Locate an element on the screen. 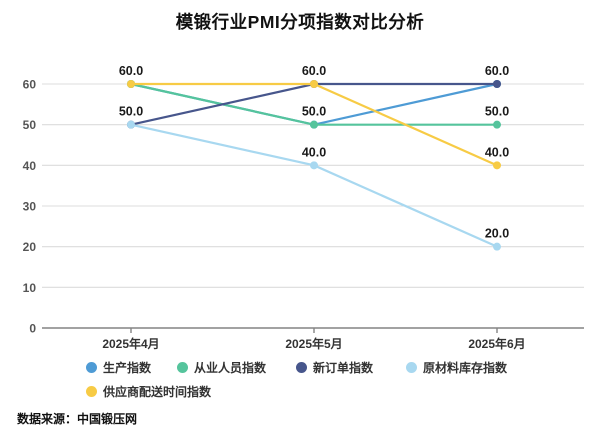 The image size is (600, 437). svg-text: 20 is located at coordinates (30, 247).